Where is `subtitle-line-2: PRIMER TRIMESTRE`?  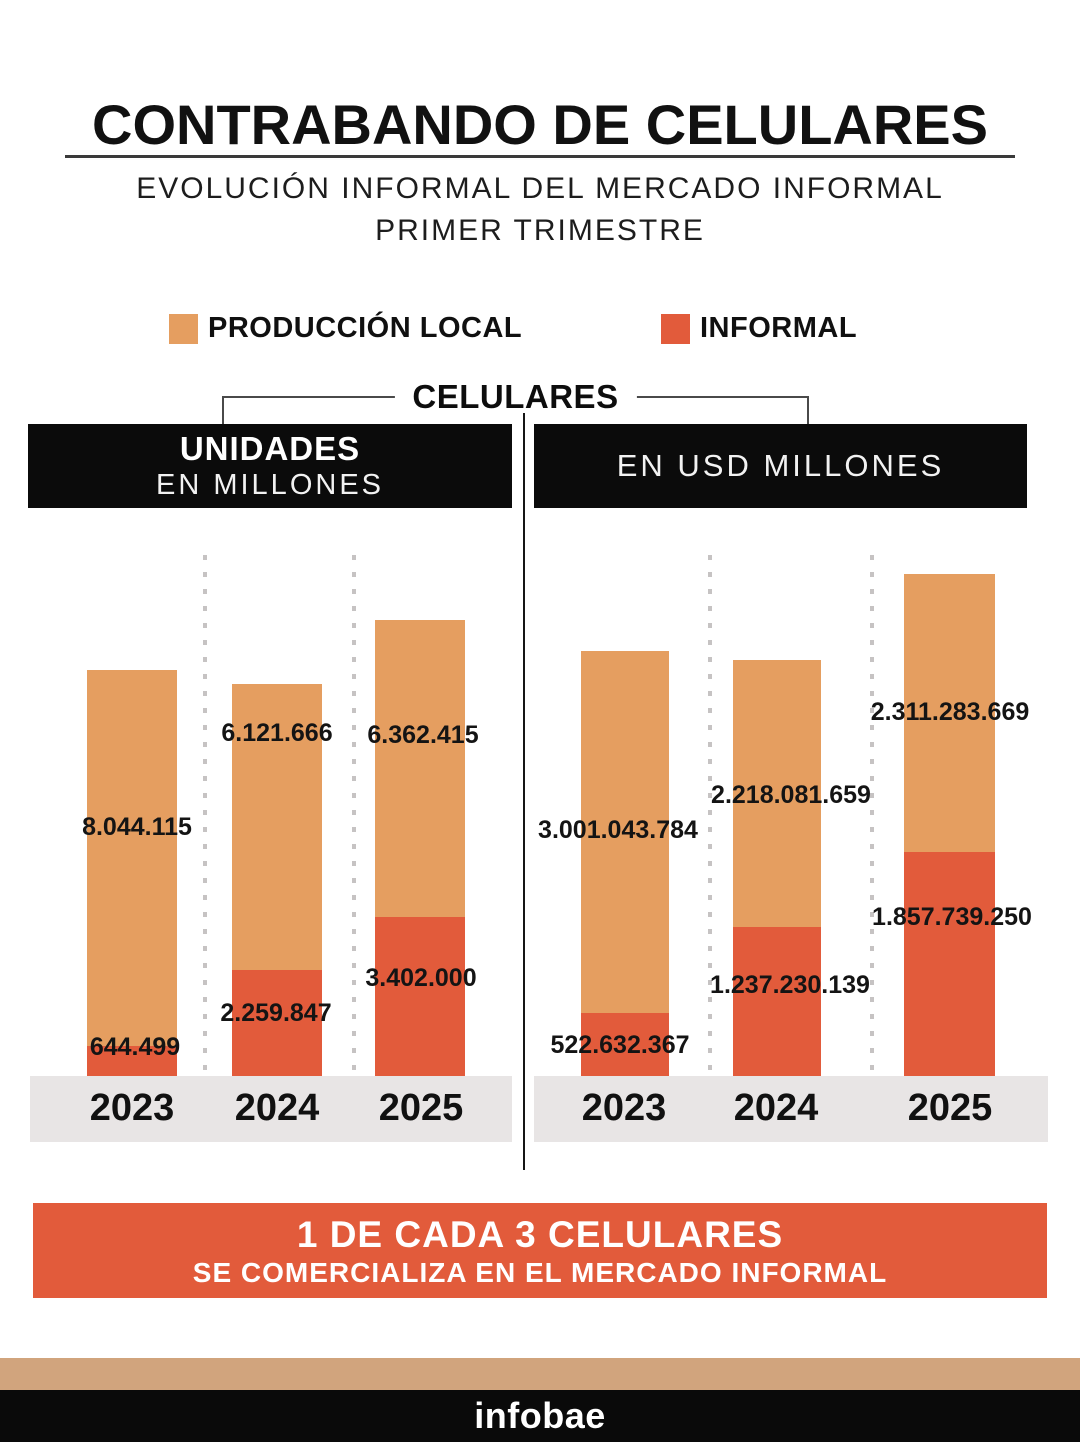
subtitle-line-2: PRIMER TRIMESTRE is located at coordinates (540, 230).